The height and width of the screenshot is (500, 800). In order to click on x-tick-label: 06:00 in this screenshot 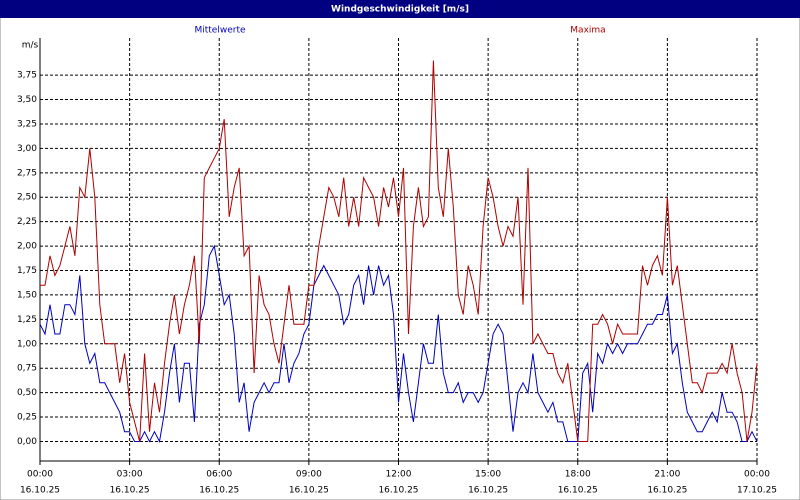, I will do `click(219, 475)`.